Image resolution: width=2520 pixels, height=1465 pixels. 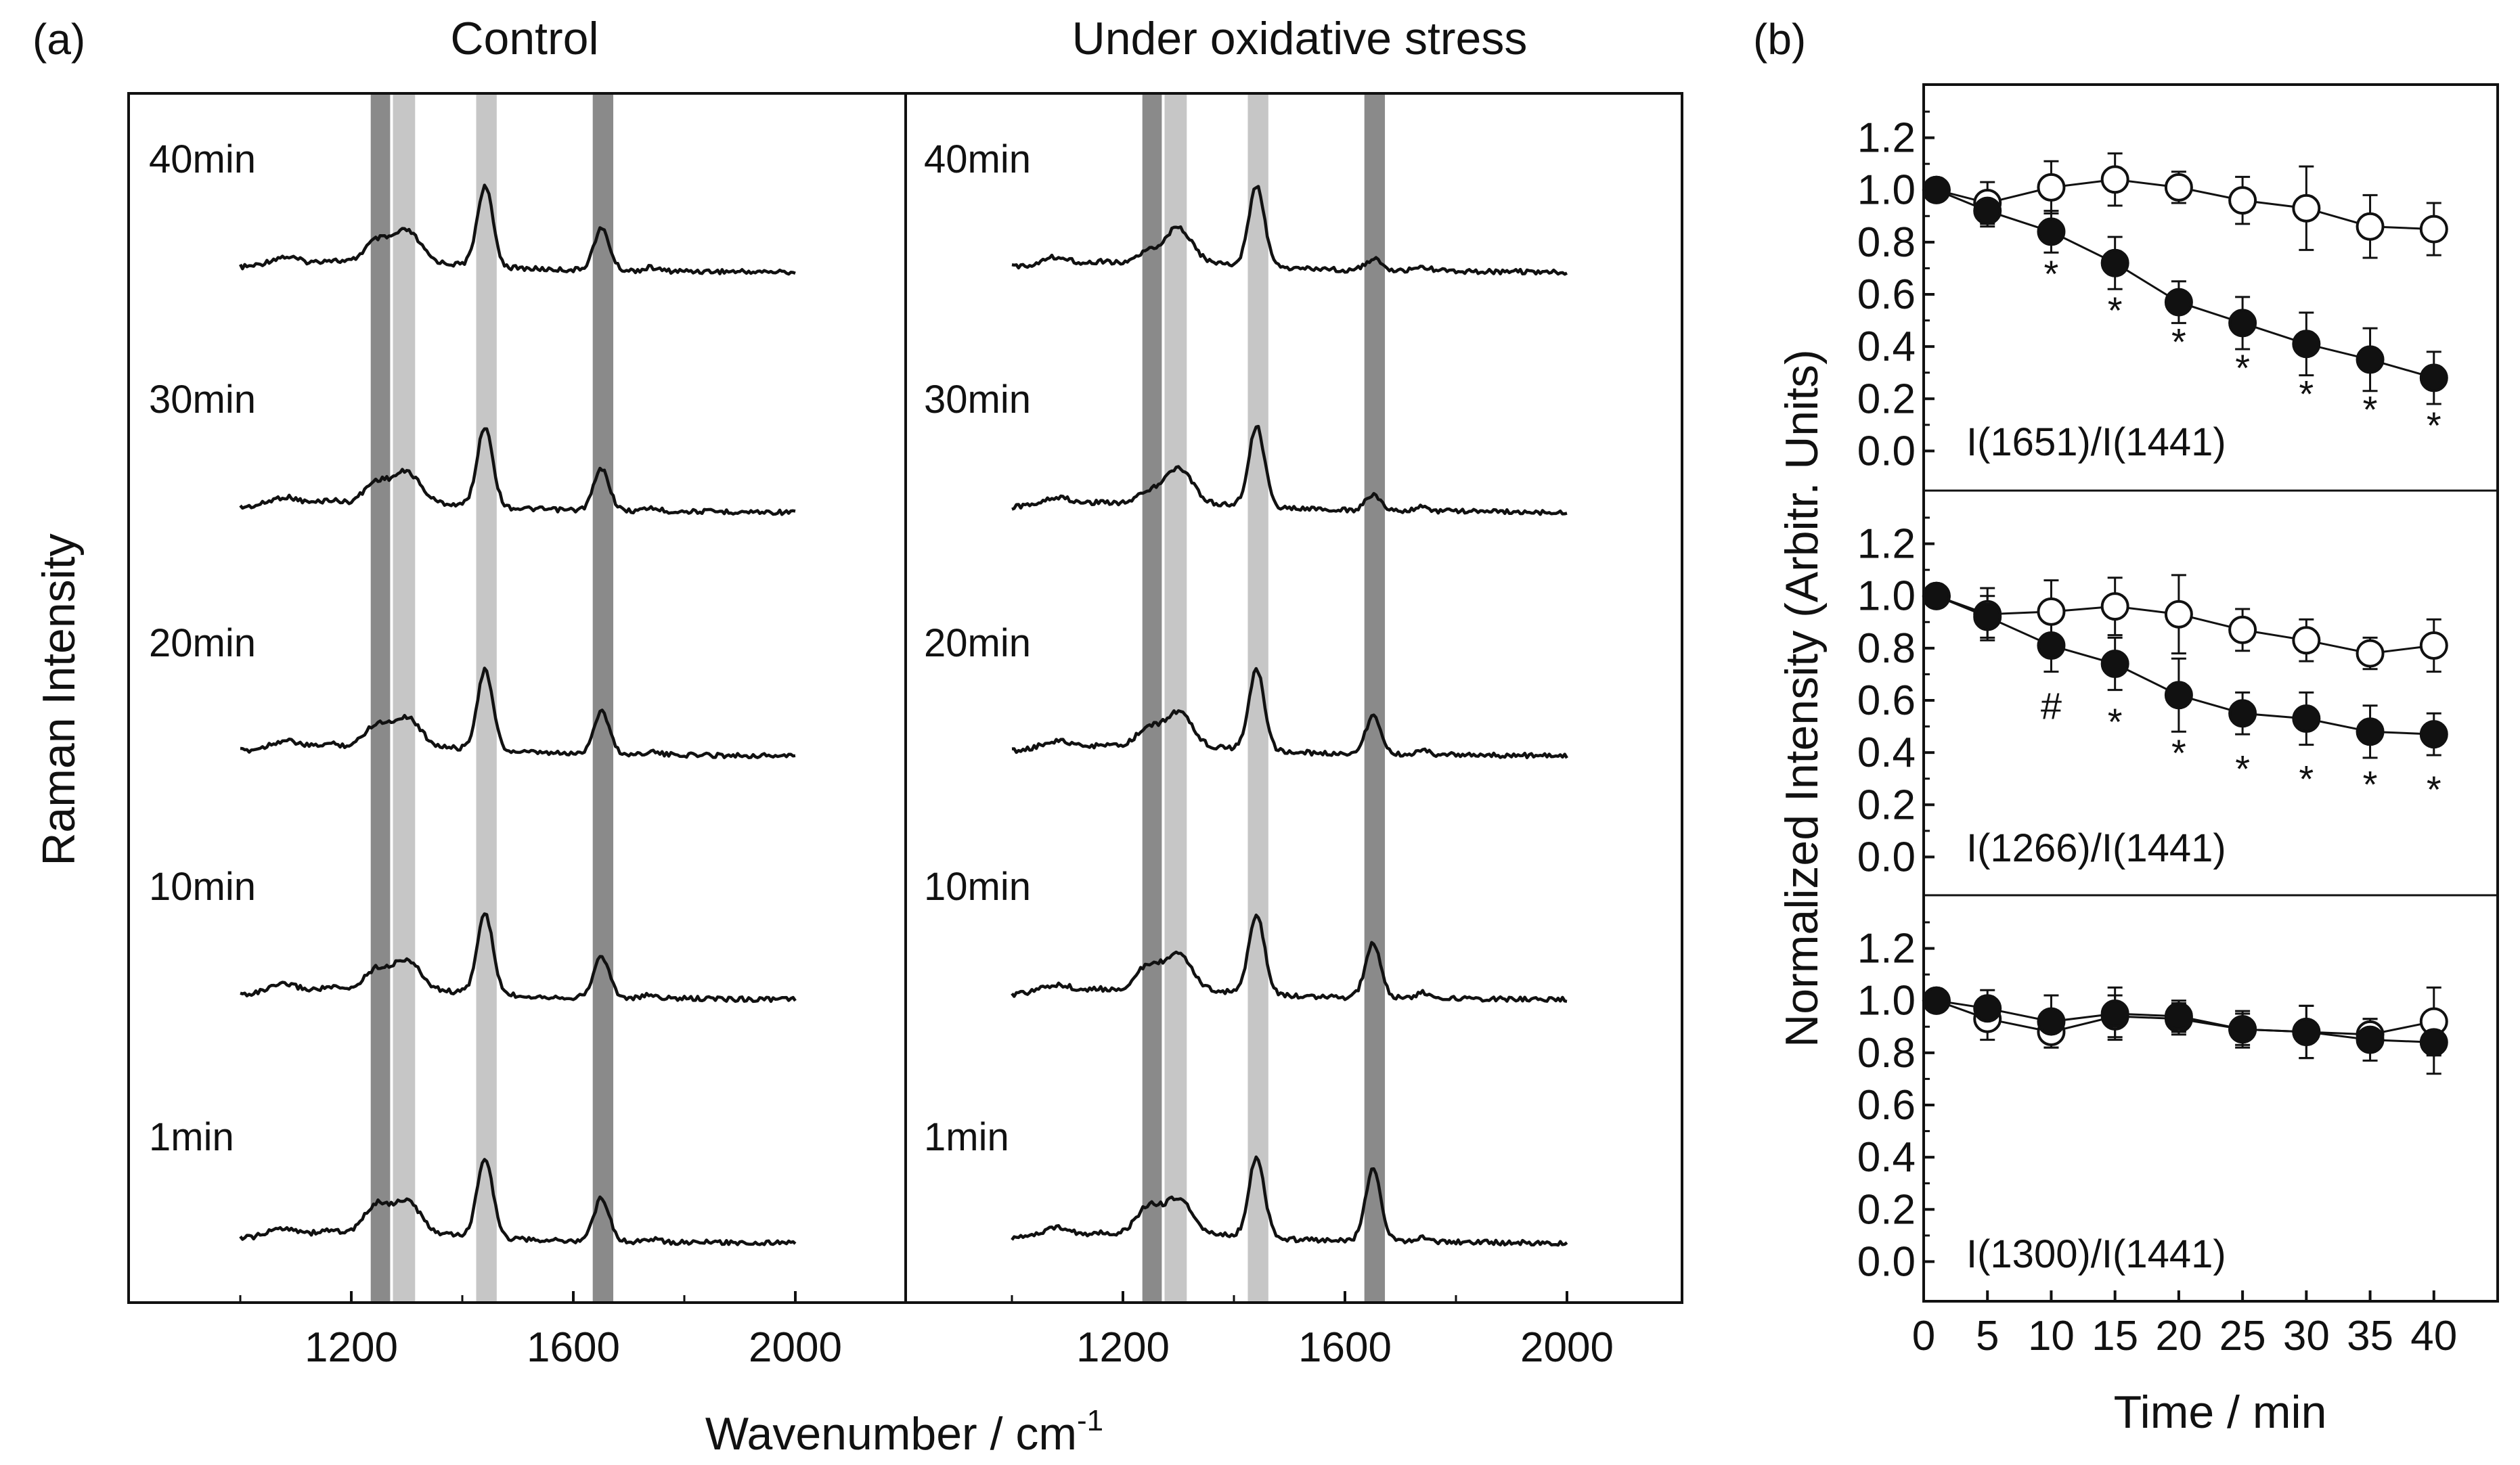 What do you see at coordinates (2242, 629) in the screenshot?
I see `data-point-control-2-t25` at bounding box center [2242, 629].